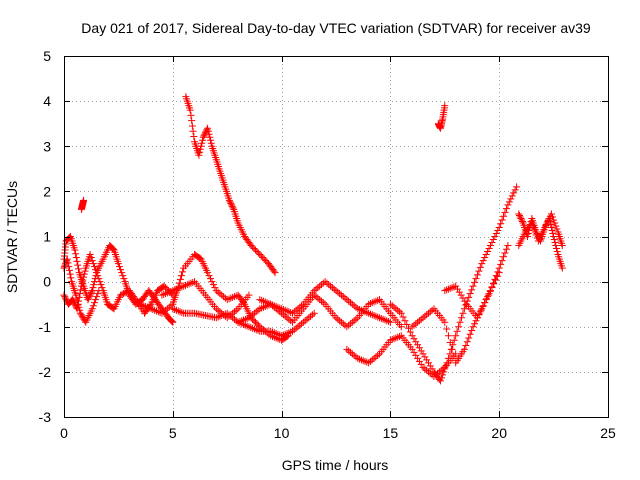 This screenshot has width=640, height=480. Describe the element at coordinates (540, 230) in the screenshot. I see `series-track-q-evening` at that location.